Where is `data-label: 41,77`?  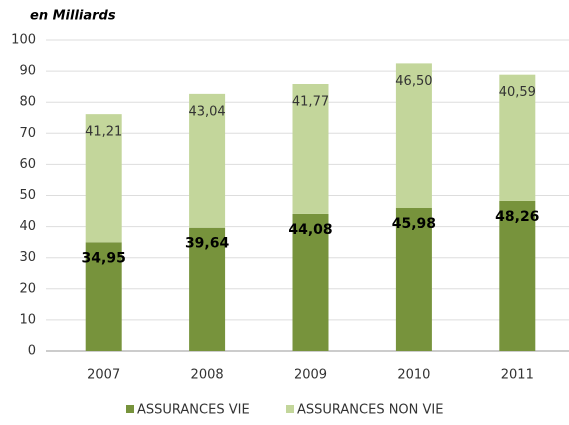
data-label: 41,77 is located at coordinates (310, 102).